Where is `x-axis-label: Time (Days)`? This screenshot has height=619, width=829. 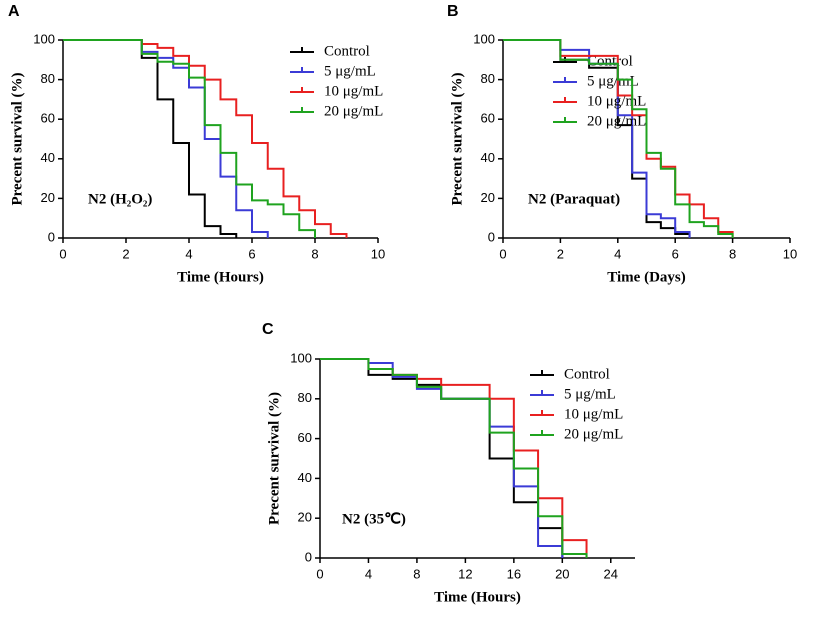 x-axis-label: Time (Days) is located at coordinates (646, 277).